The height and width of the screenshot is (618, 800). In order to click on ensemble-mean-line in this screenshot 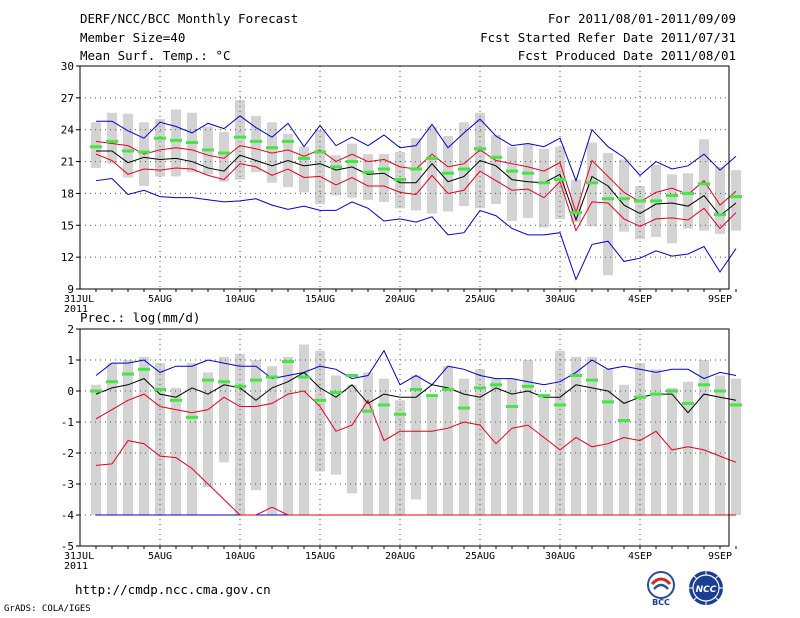, I will do `click(416, 392)`.